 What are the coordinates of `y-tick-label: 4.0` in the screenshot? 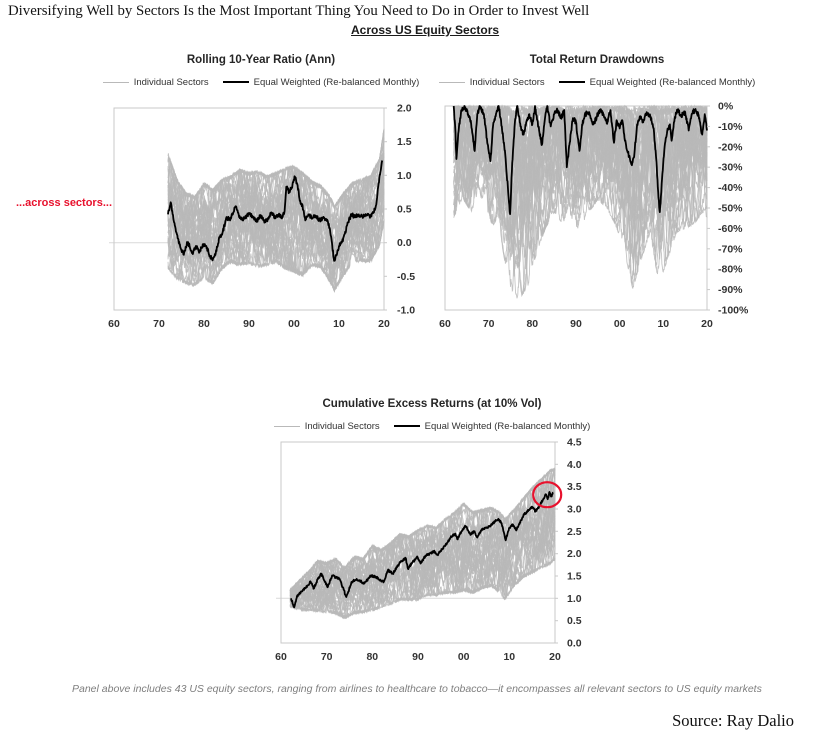 It's located at (574, 465).